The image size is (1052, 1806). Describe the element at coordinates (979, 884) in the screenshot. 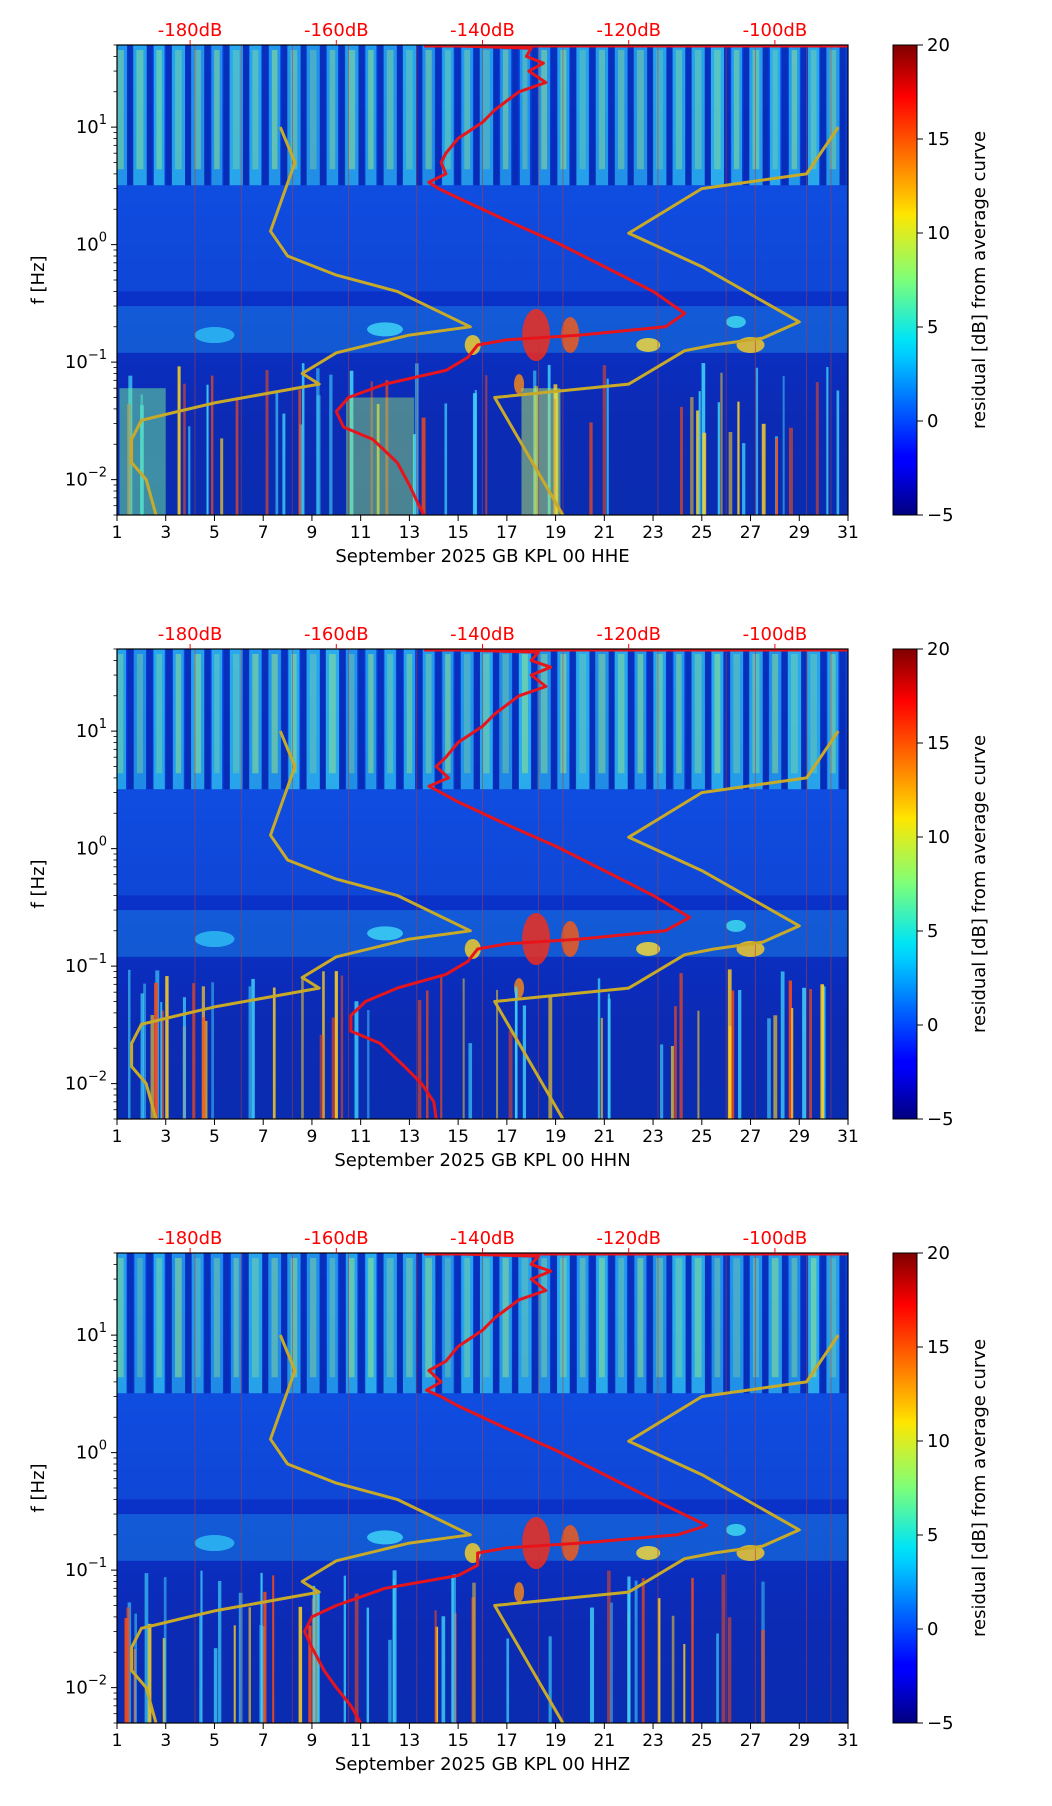

I see `colorbar-label: residual [dB] from average curve` at that location.